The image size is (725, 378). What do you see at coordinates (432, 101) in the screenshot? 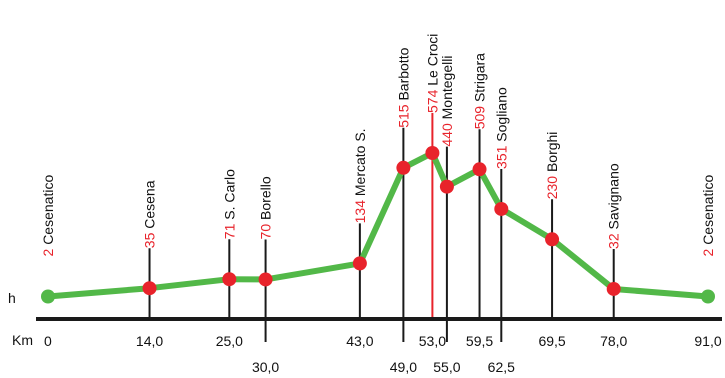
I see `altitude-value: 574` at bounding box center [432, 101].